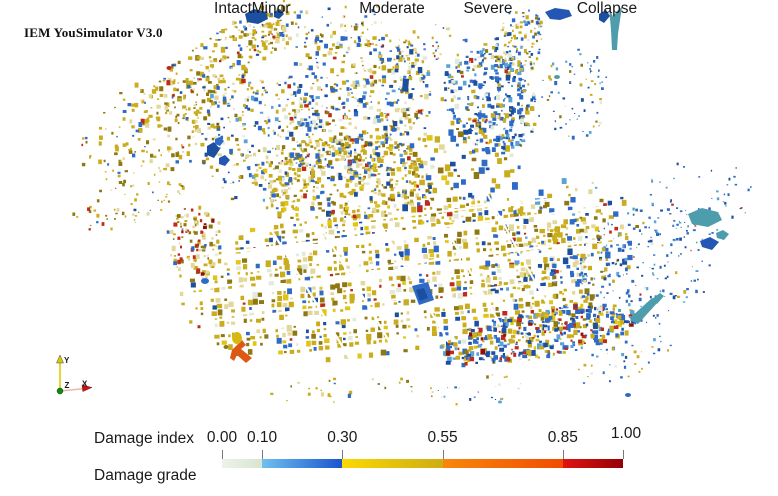 The width and height of the screenshot is (778, 496). What do you see at coordinates (60, 391) in the screenshot?
I see `z-axis-origin-icon` at bounding box center [60, 391].